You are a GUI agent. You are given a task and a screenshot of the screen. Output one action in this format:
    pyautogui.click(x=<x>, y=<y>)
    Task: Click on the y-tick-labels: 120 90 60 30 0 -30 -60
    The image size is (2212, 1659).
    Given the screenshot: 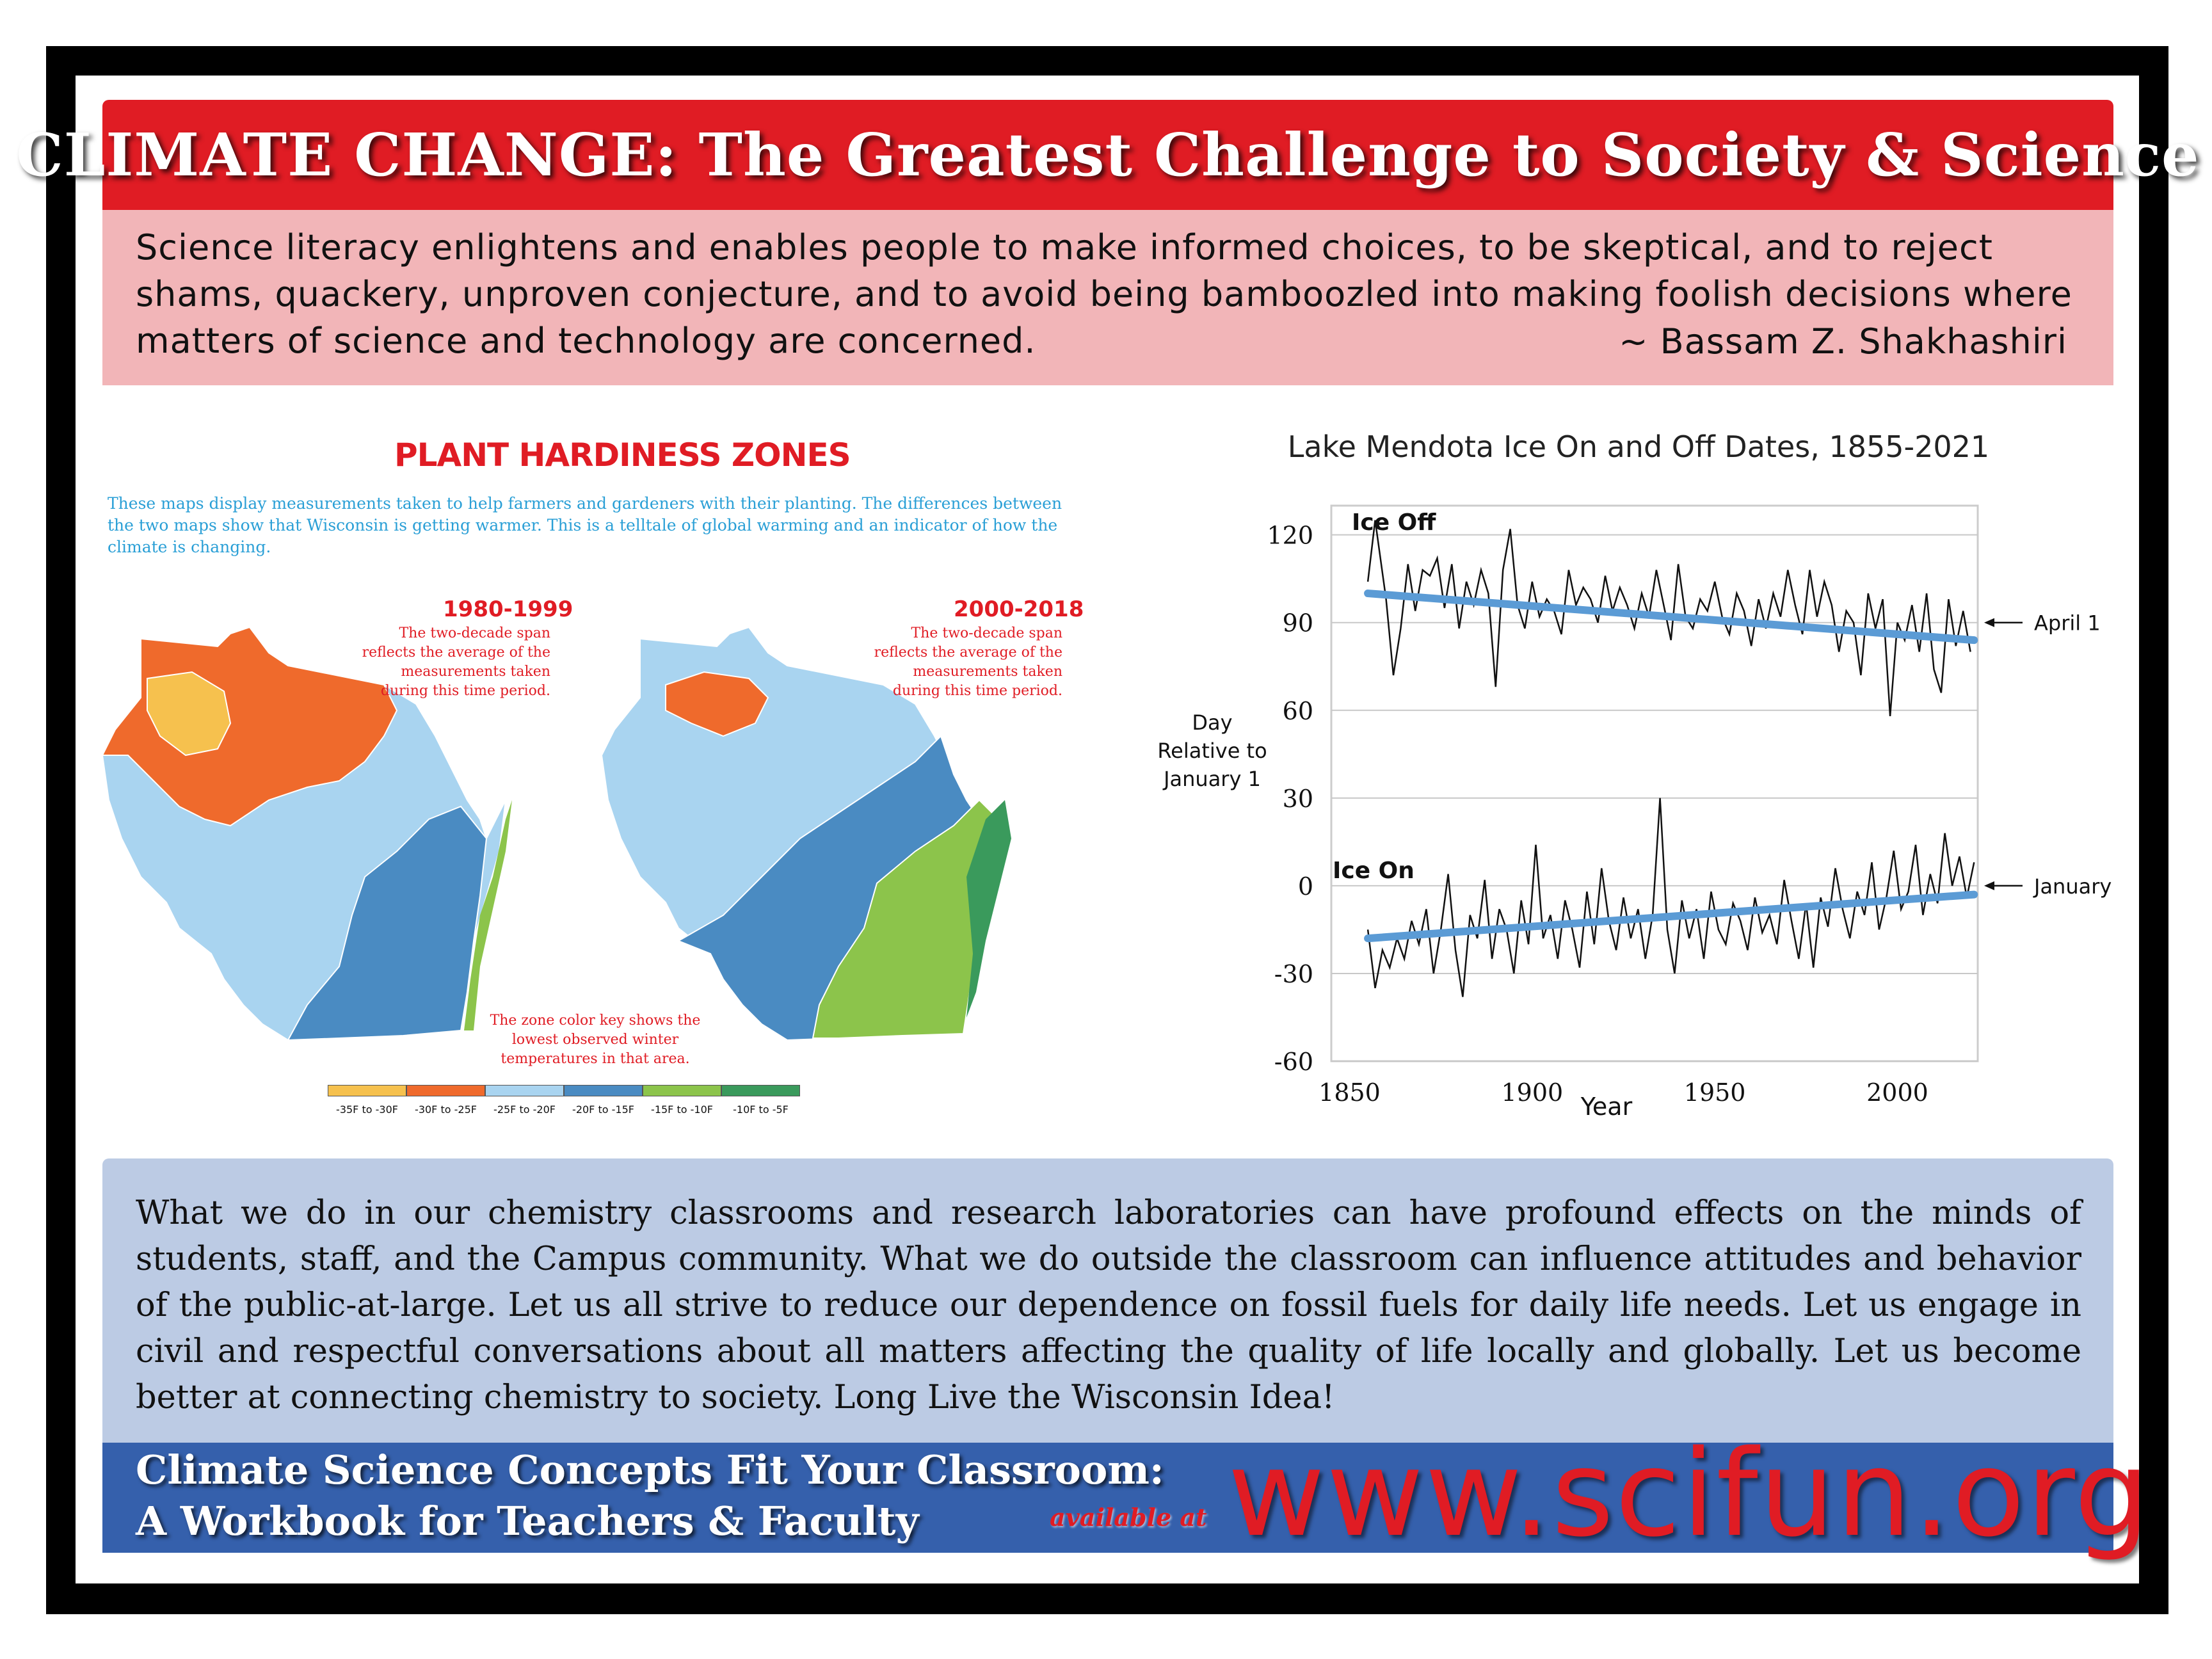 What is the action you would take?
    pyautogui.click(x=1290, y=799)
    